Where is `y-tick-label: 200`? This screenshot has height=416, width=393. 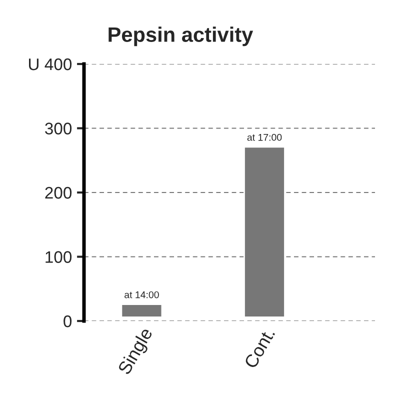 y-tick-label: 200 is located at coordinates (58, 192).